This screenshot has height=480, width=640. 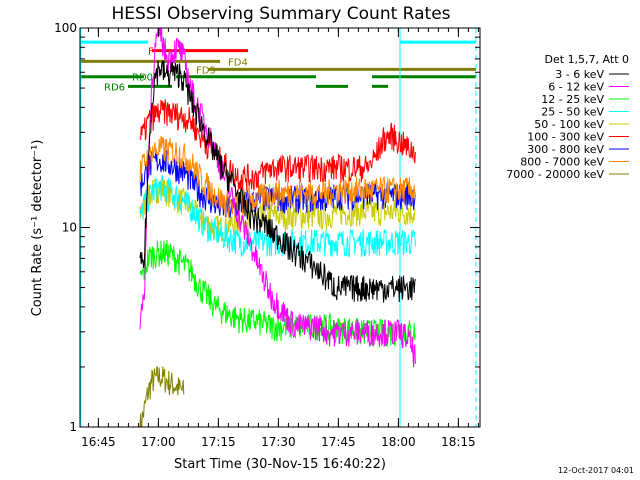 I want to click on y-axis-label: Count Rate (s⁻¹ detector⁻¹), so click(x=37, y=228).